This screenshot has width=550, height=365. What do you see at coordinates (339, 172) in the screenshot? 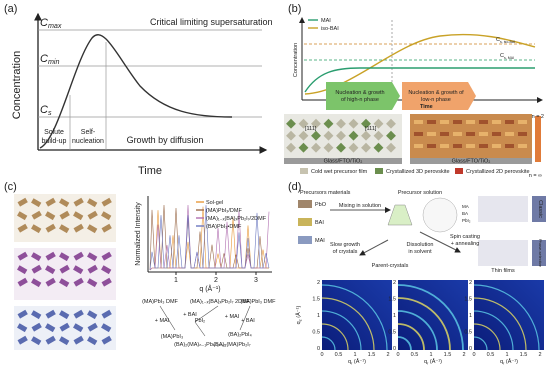
I see `key-label: Cold wet precursor film` at bounding box center [339, 172].